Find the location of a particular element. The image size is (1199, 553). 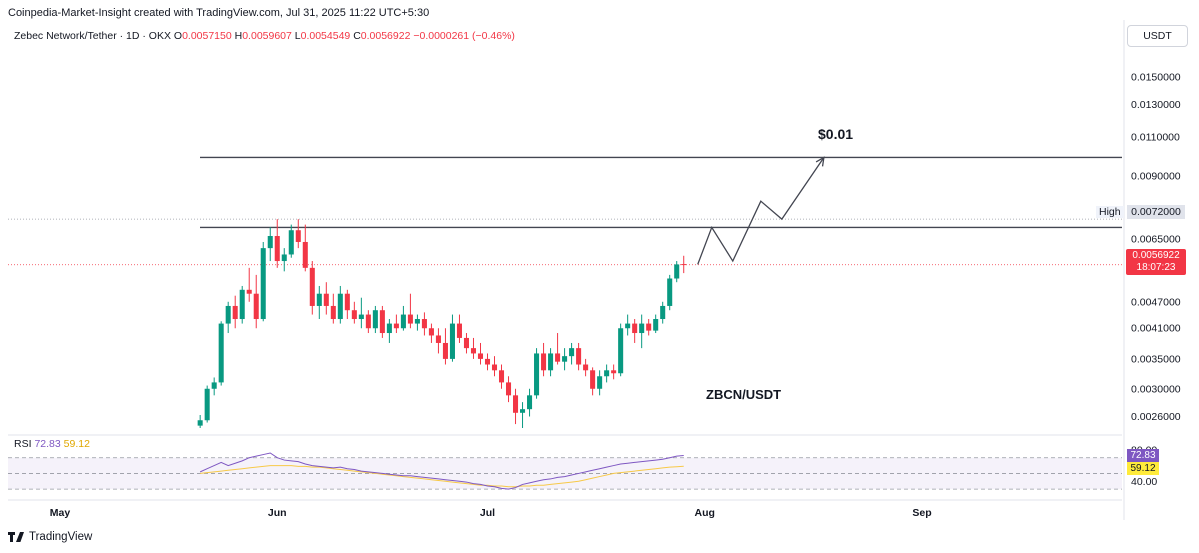

open-value: 0.0057150 is located at coordinates (207, 36).